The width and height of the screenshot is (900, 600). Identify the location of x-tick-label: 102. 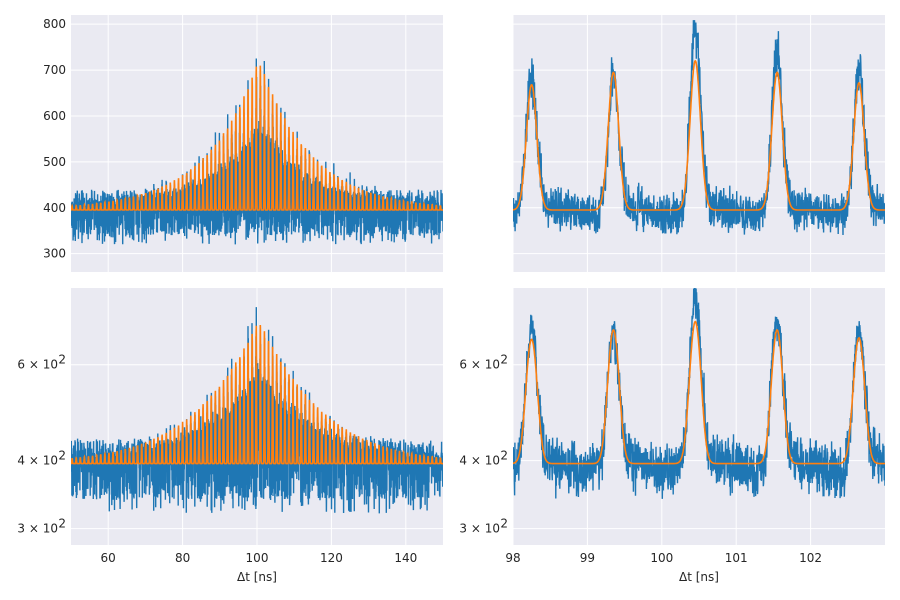
(810, 558).